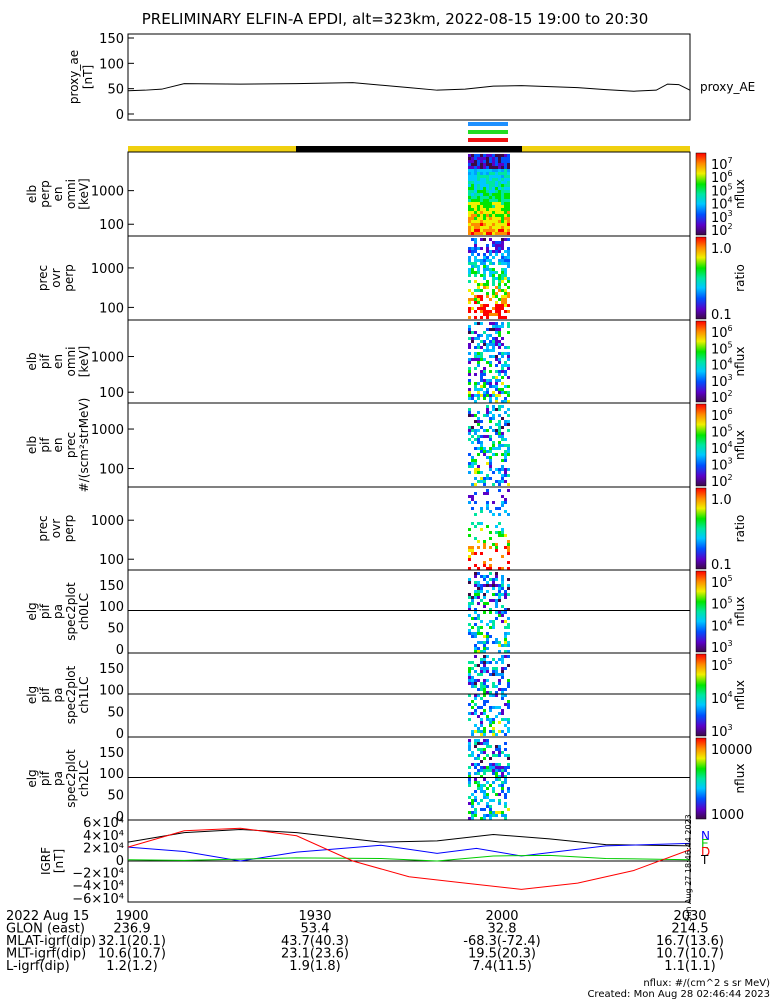 Image resolution: width=775 pixels, height=1000 pixels. Describe the element at coordinates (731, 750) in the screenshot. I see `colorbar-tick: 10000` at that location.